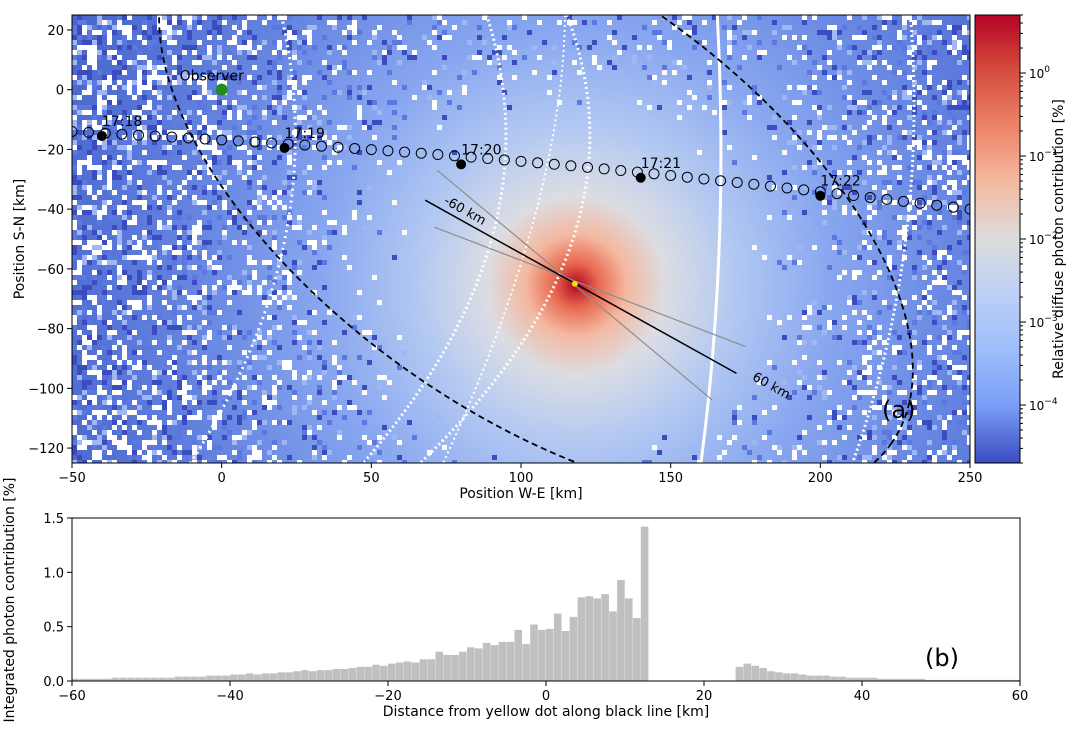  What do you see at coordinates (122, 134) in the screenshot?
I see `trajectory-point` at bounding box center [122, 134].